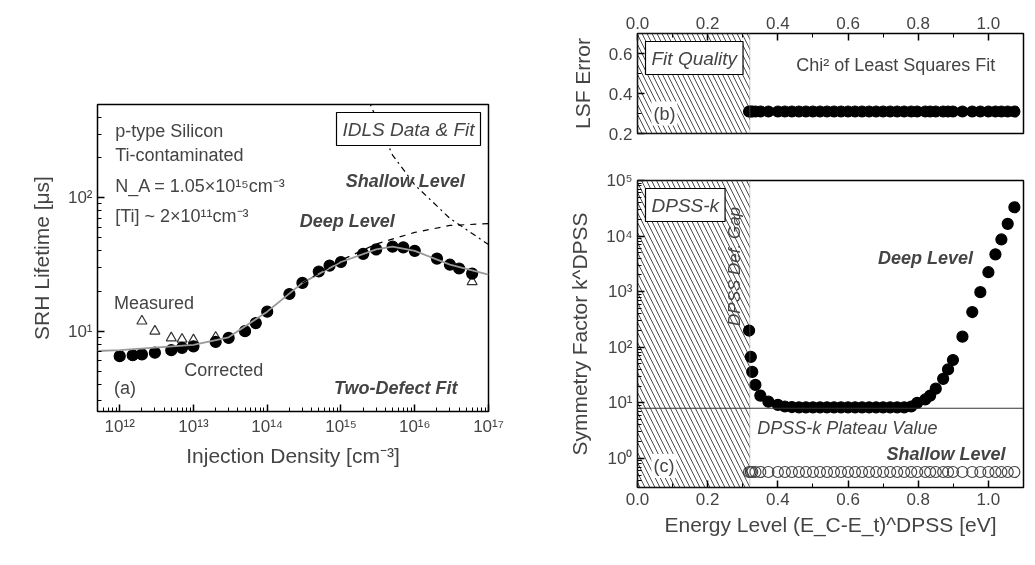 This screenshot has width=1035, height=565. Describe the element at coordinates (267, 426) in the screenshot. I see `x-tick-label: 10¹⁴` at that location.